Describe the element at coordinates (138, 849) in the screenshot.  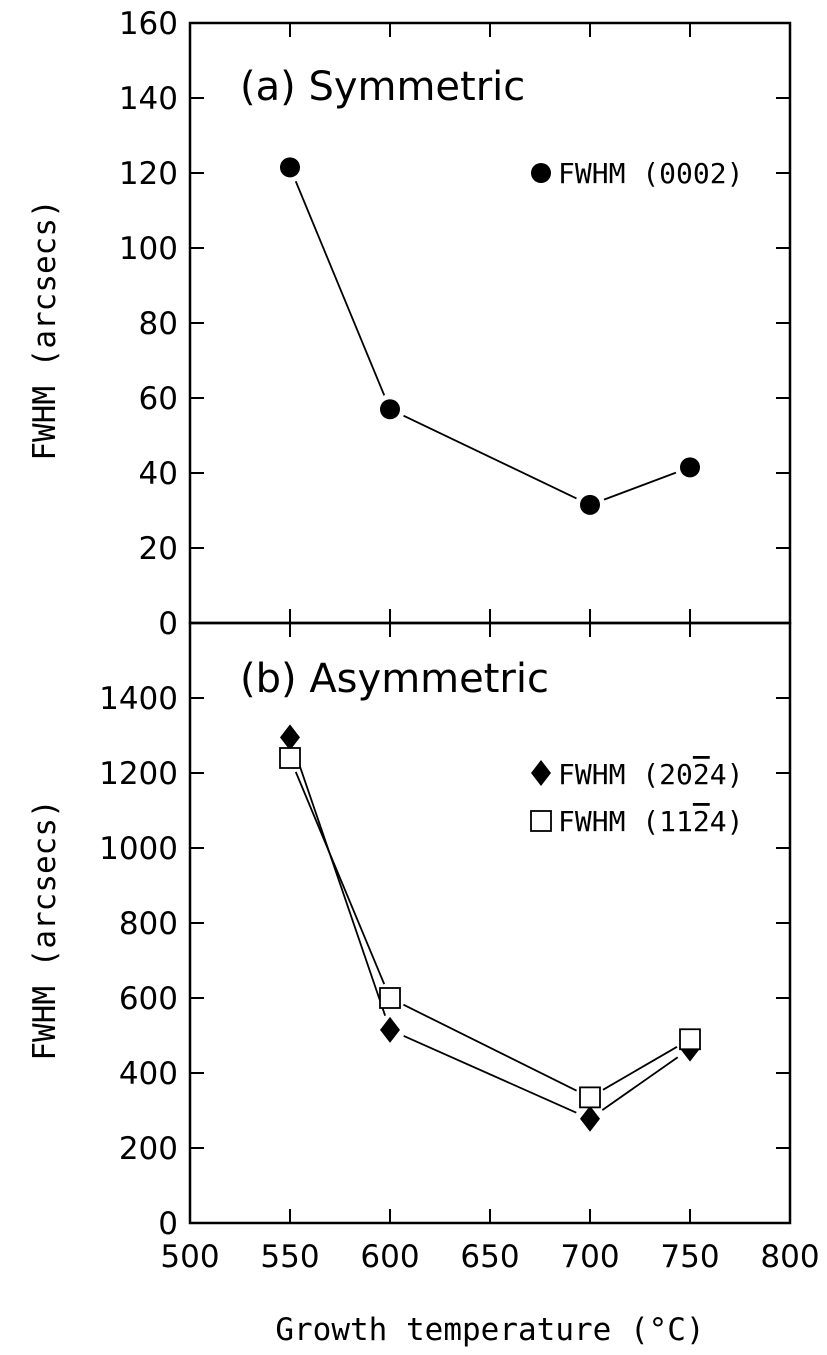
I see `y-tick-label: 1000` at that location.